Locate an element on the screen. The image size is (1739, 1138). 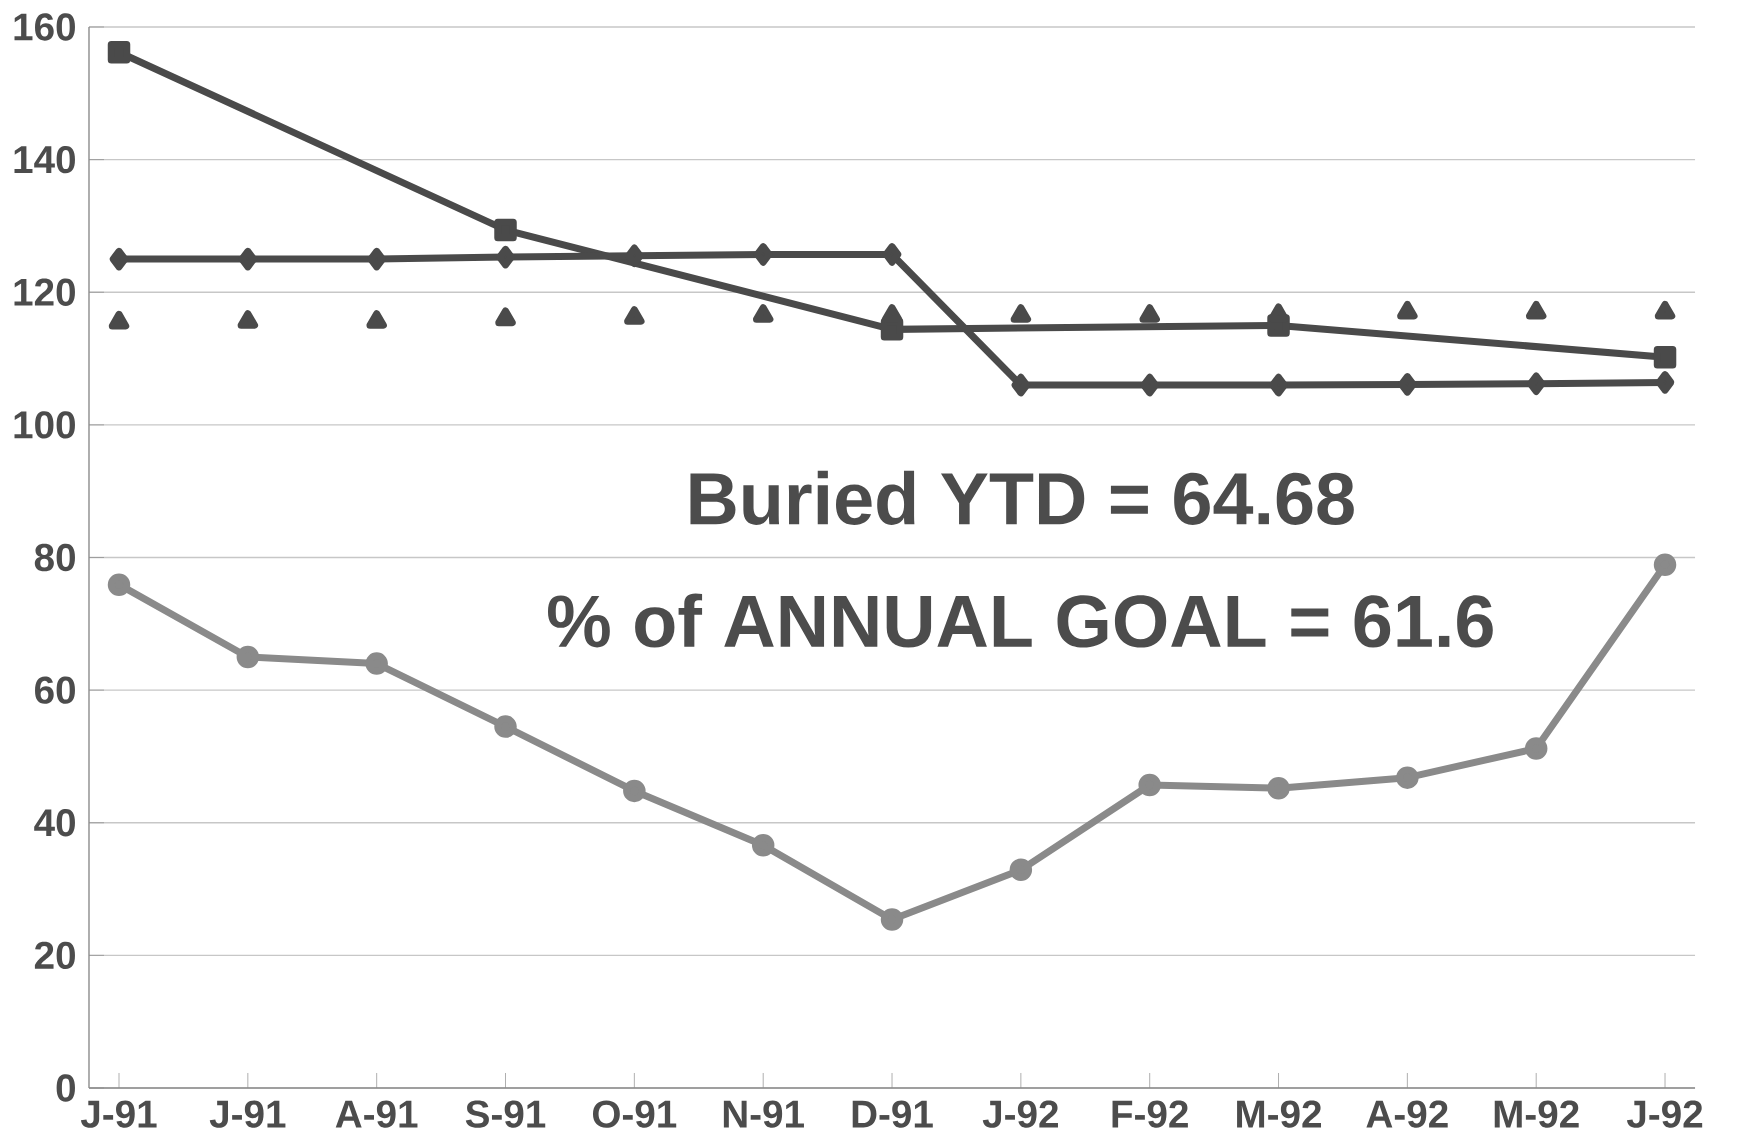
x-tick-label: N-91 is located at coordinates (763, 1114).